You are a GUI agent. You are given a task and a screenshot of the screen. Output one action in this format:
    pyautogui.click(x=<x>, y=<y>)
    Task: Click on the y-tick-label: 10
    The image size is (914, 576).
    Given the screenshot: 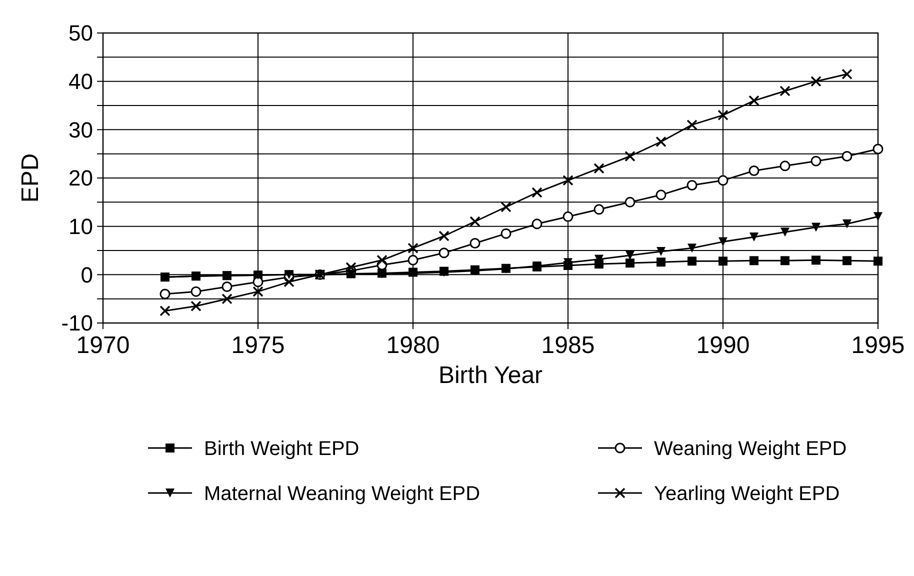 What is the action you would take?
    pyautogui.click(x=80, y=227)
    